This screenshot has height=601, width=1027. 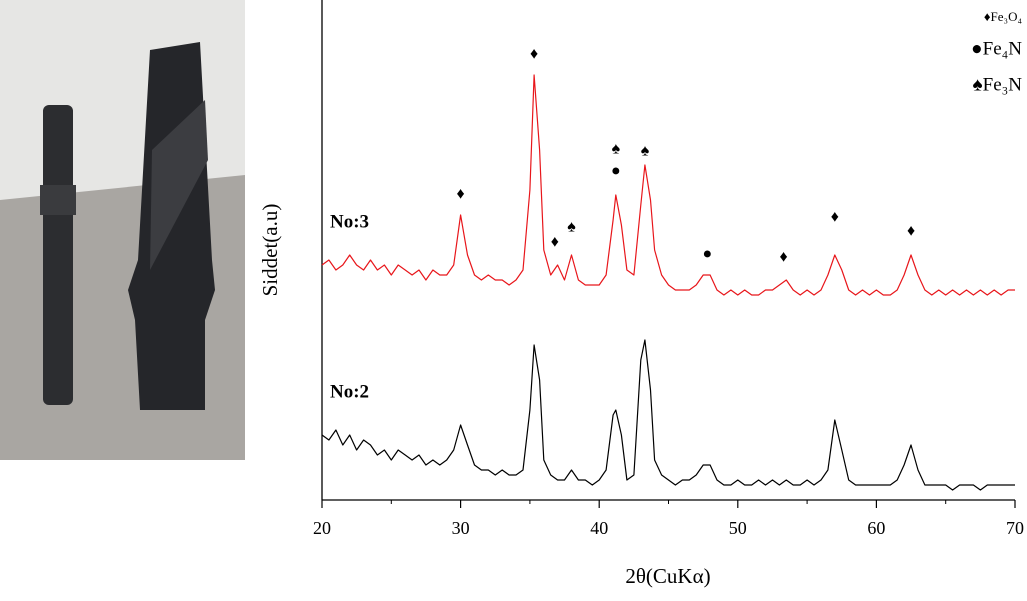 I want to click on series-label: No:2, so click(x=349, y=391).